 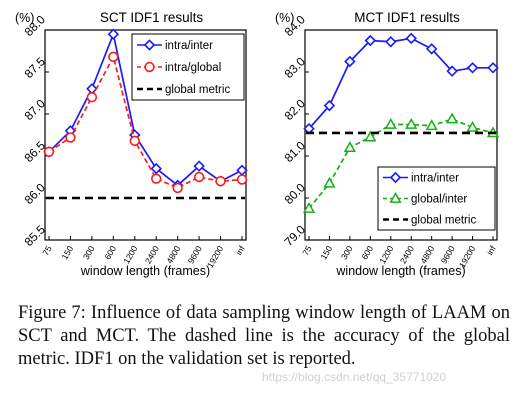 I want to click on series-global-inter, so click(x=401, y=162).